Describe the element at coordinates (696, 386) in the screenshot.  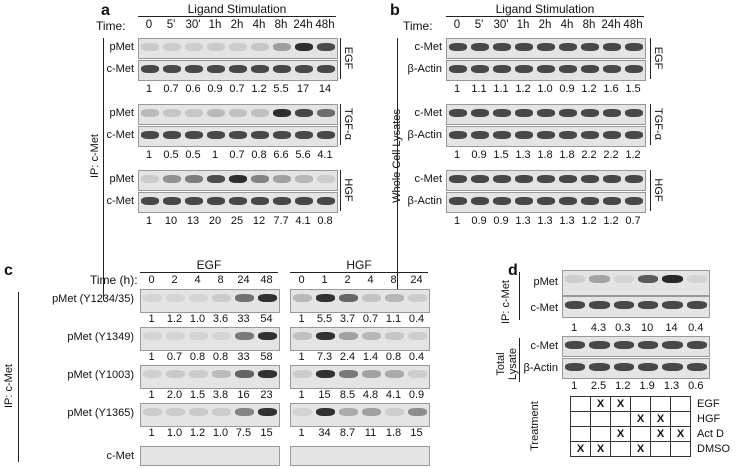
I see `panel-d-lysate-value-5: 0.6` at that location.